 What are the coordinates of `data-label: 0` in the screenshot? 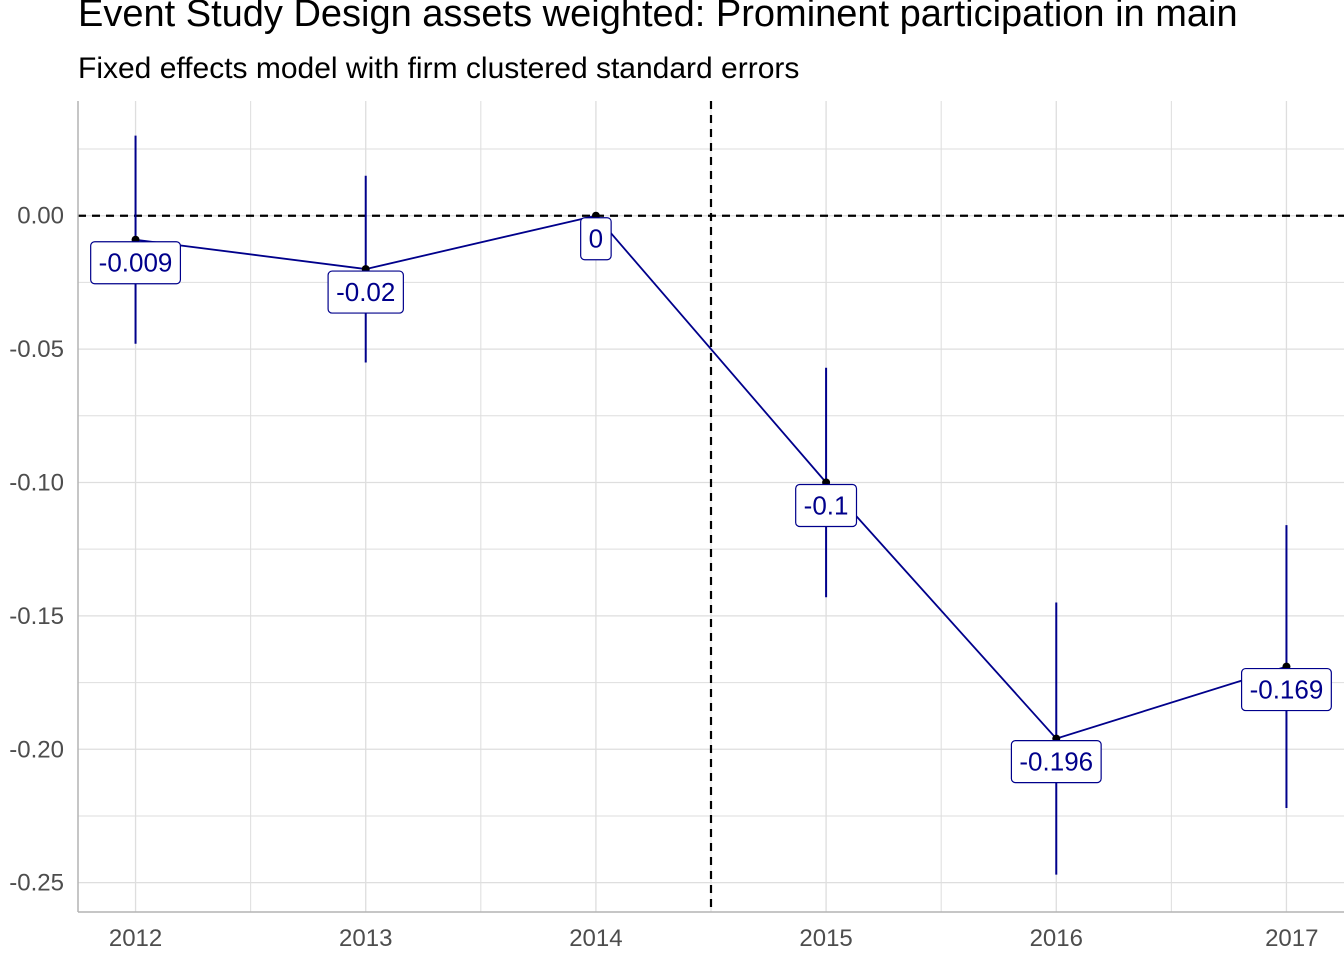 It's located at (596, 239).